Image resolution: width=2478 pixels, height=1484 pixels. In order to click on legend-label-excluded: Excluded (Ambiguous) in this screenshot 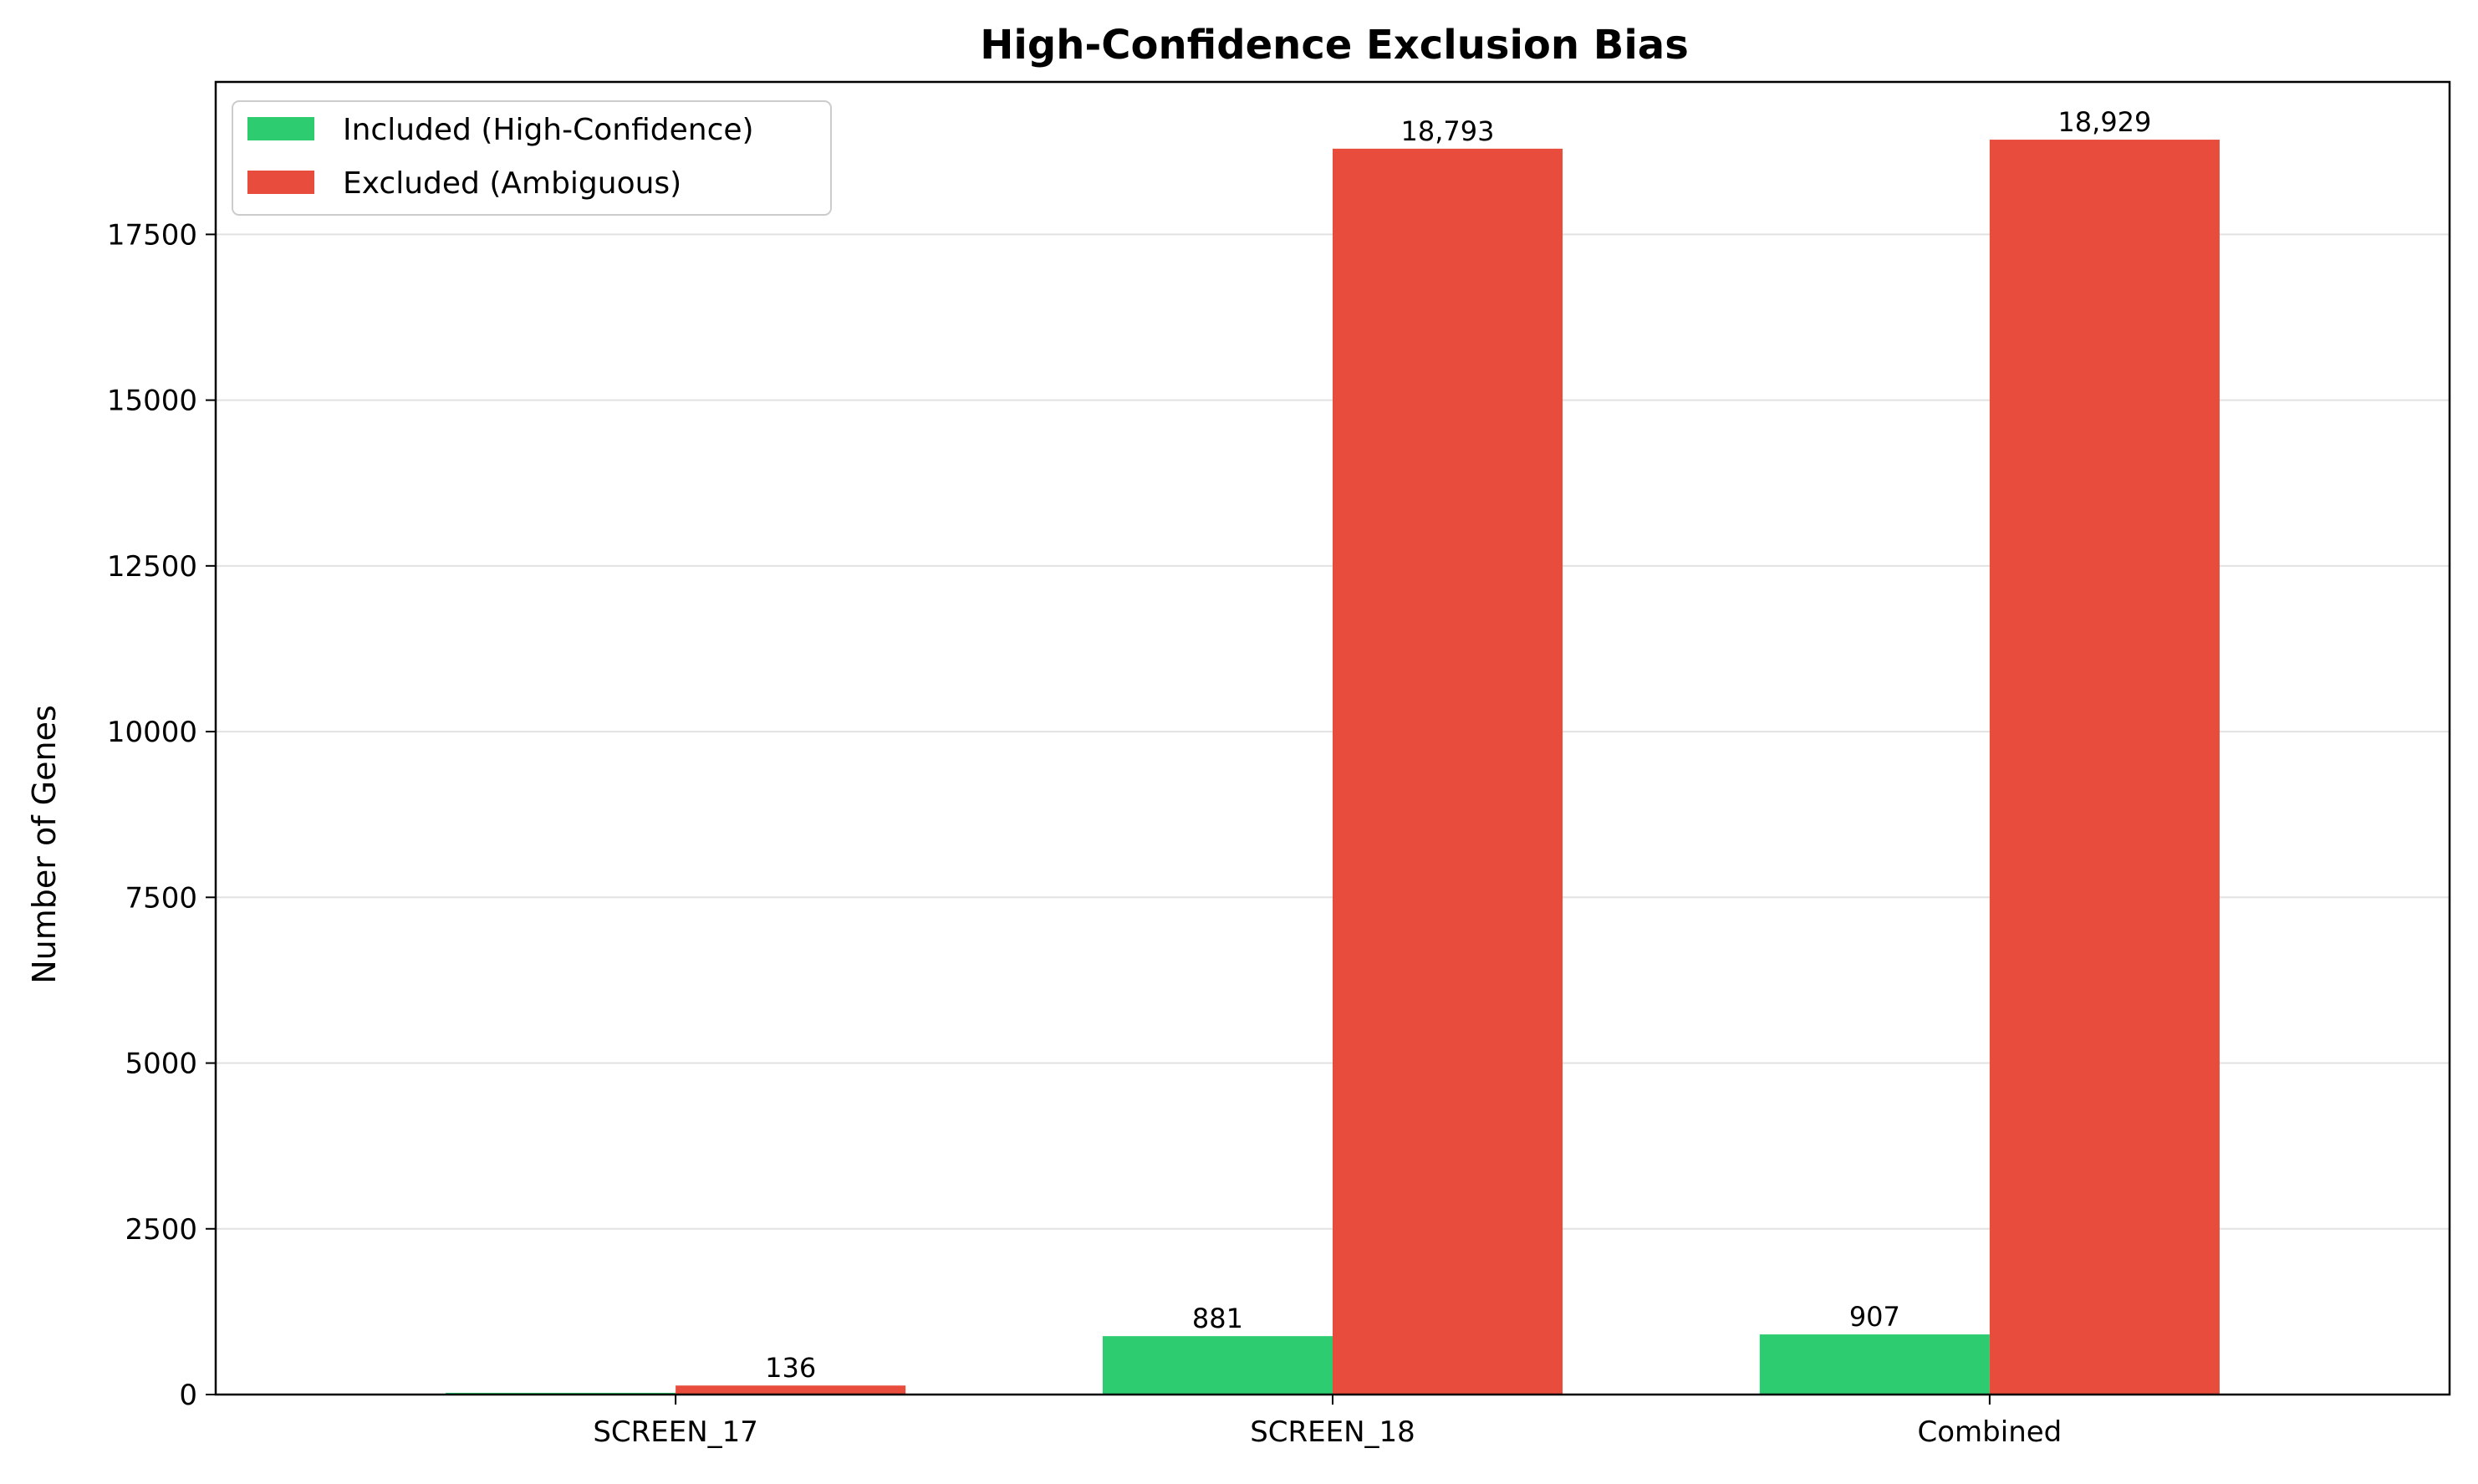, I will do `click(512, 183)`.